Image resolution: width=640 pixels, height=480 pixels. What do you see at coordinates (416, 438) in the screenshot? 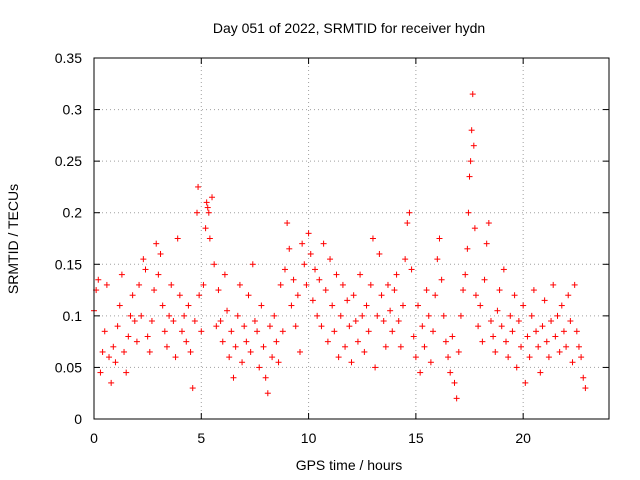
I see `x-tick-label: 15` at bounding box center [416, 438].